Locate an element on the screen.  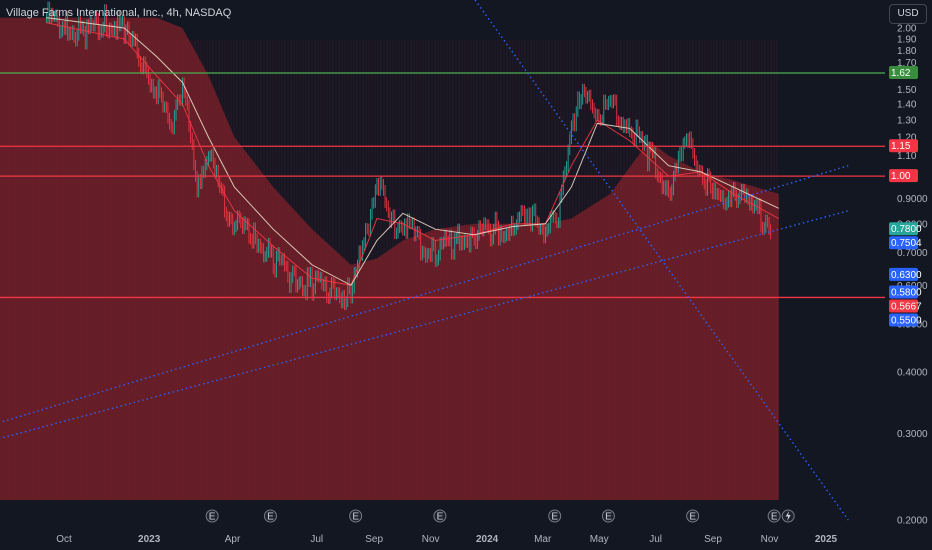
time-tick-label: Oct is located at coordinates (64, 539).